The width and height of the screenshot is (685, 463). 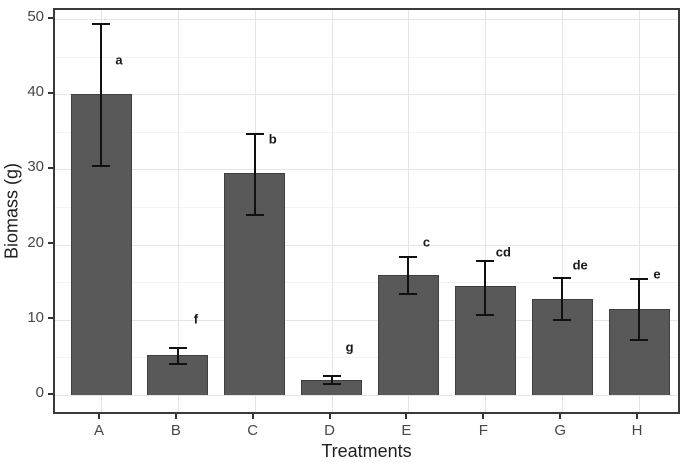 I want to click on x-tick-label: G, so click(x=560, y=430).